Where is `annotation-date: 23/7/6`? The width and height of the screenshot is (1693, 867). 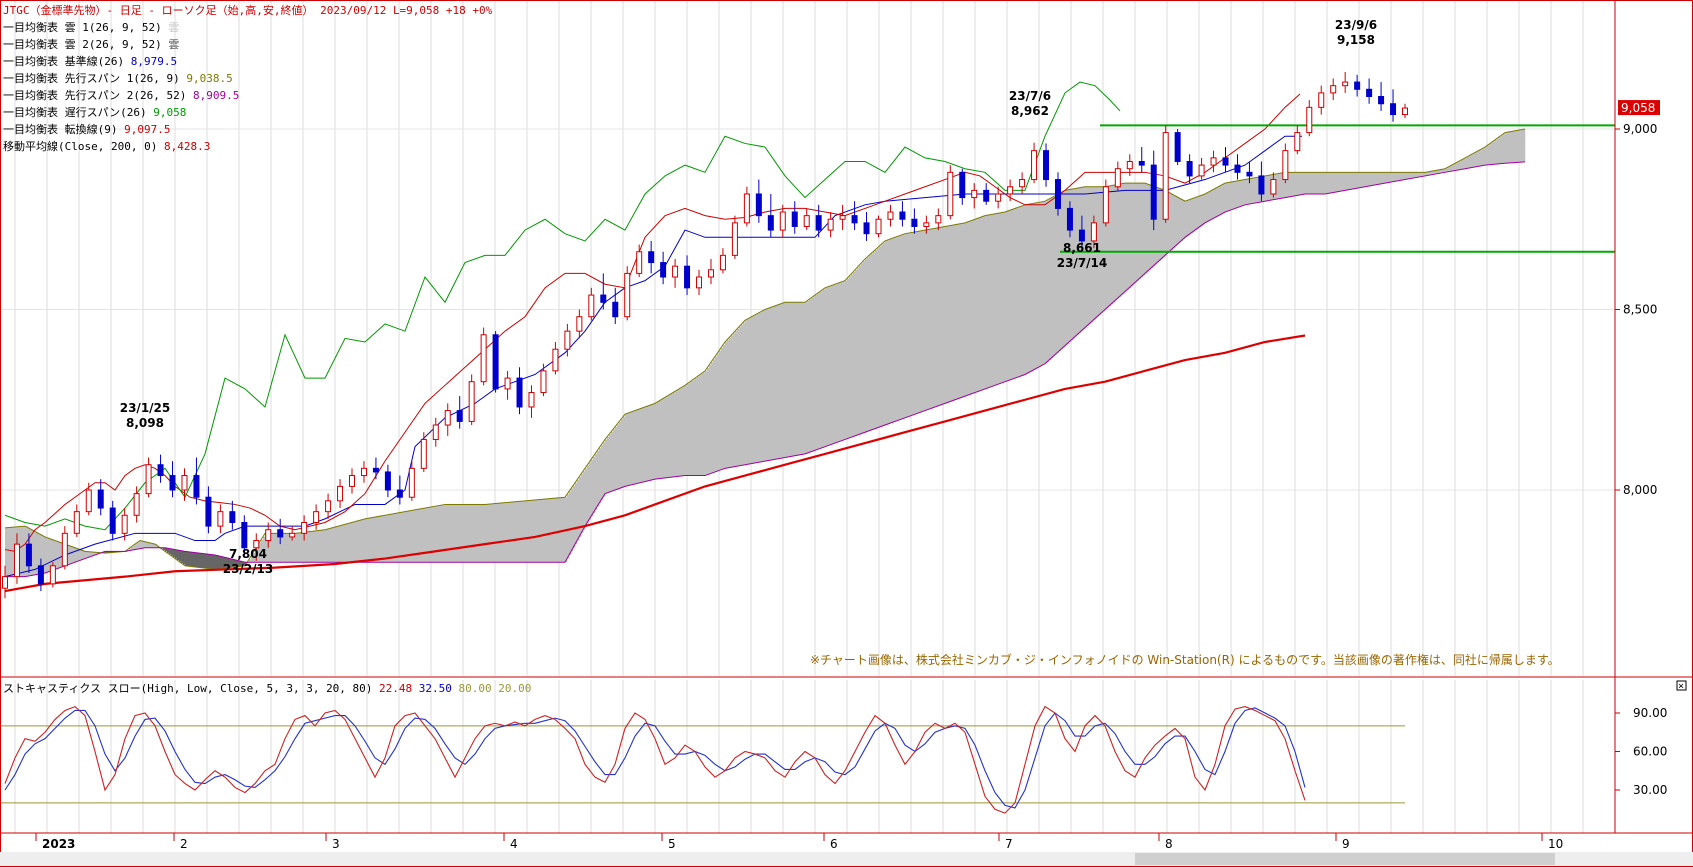
annotation-date: 23/7/6 is located at coordinates (1030, 96).